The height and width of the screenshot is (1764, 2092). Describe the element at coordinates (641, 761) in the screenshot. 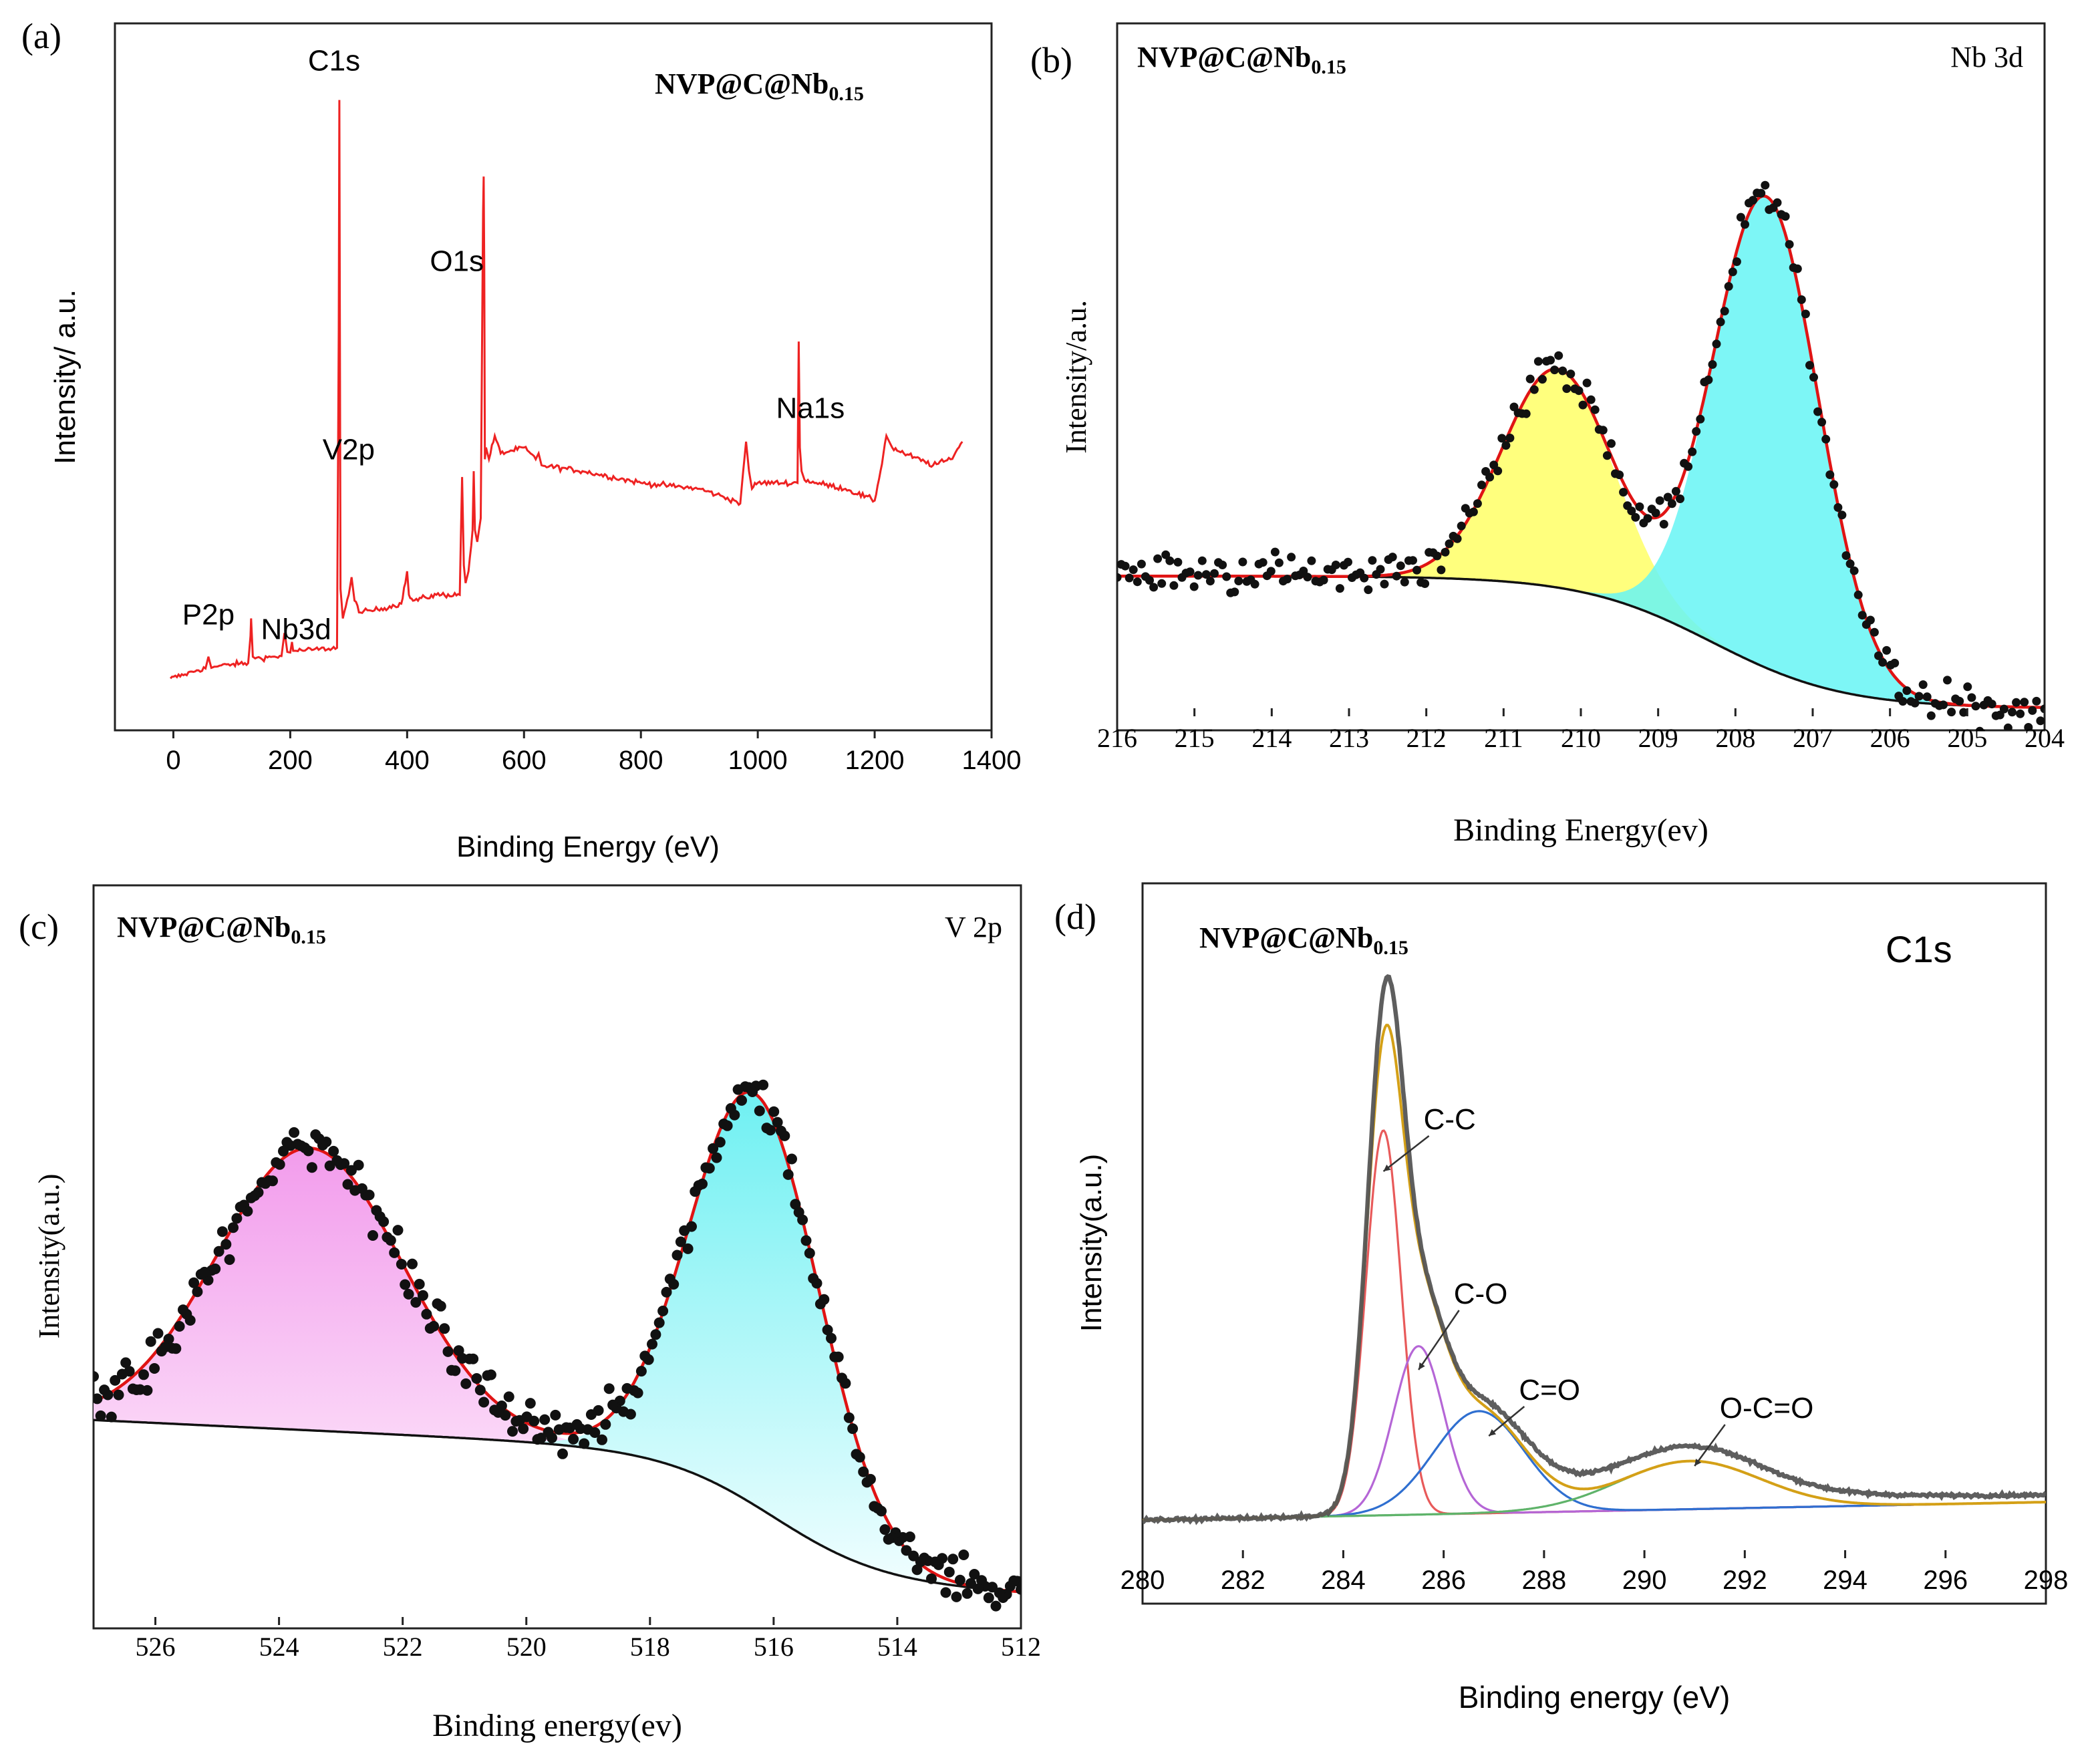

I see `x-tick-label: 800` at that location.